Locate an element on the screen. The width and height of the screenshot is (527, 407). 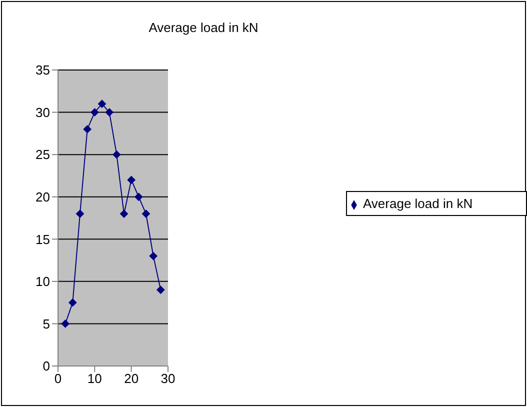
y-tick-label: 20 is located at coordinates (43, 196).